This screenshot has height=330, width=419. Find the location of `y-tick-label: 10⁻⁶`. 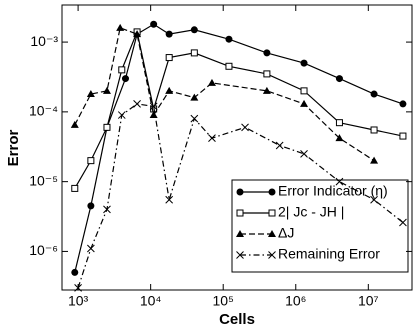

y-tick-label: 10⁻⁶ is located at coordinates (43, 250).